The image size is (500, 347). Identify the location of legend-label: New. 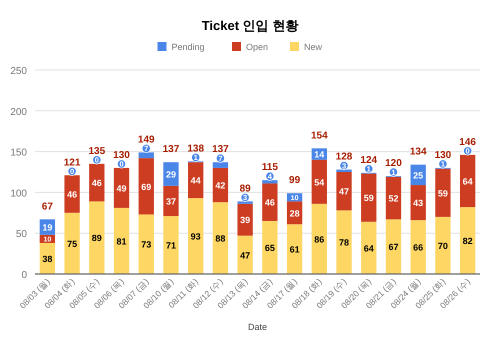
(313, 47).